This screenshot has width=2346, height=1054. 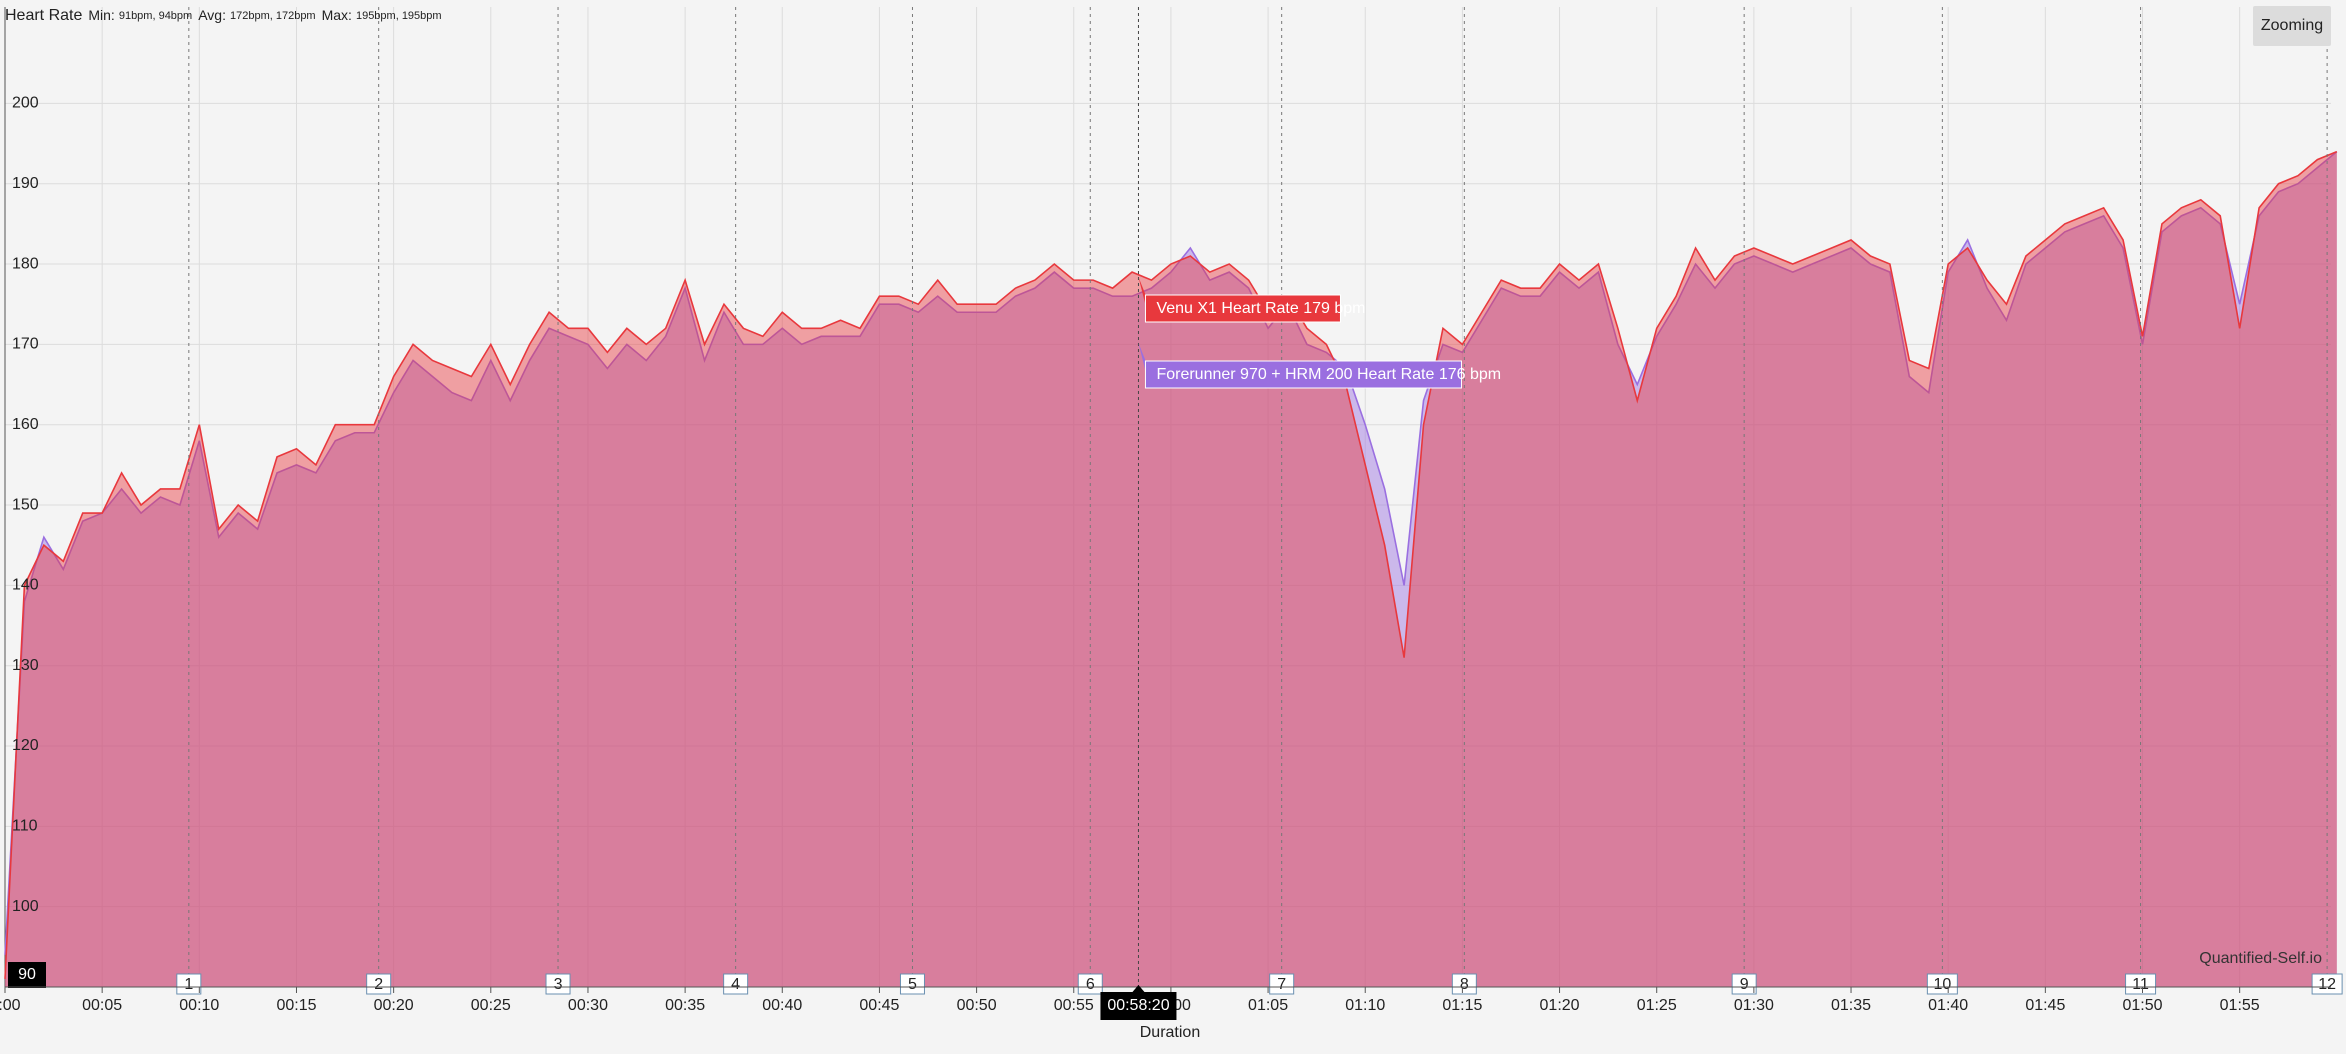 What do you see at coordinates (25, 745) in the screenshot?
I see `y-tick-label: 120` at bounding box center [25, 745].